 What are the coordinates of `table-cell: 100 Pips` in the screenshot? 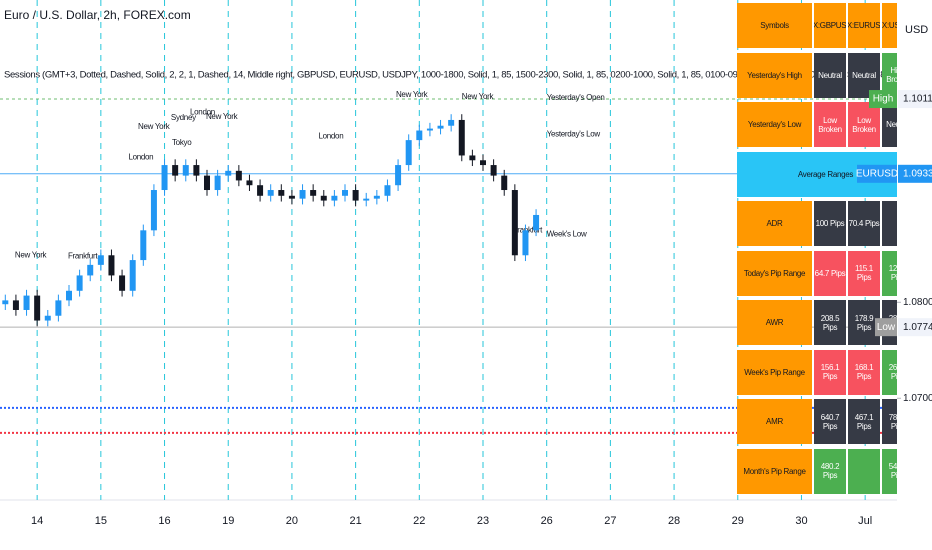 It's located at (830, 223).